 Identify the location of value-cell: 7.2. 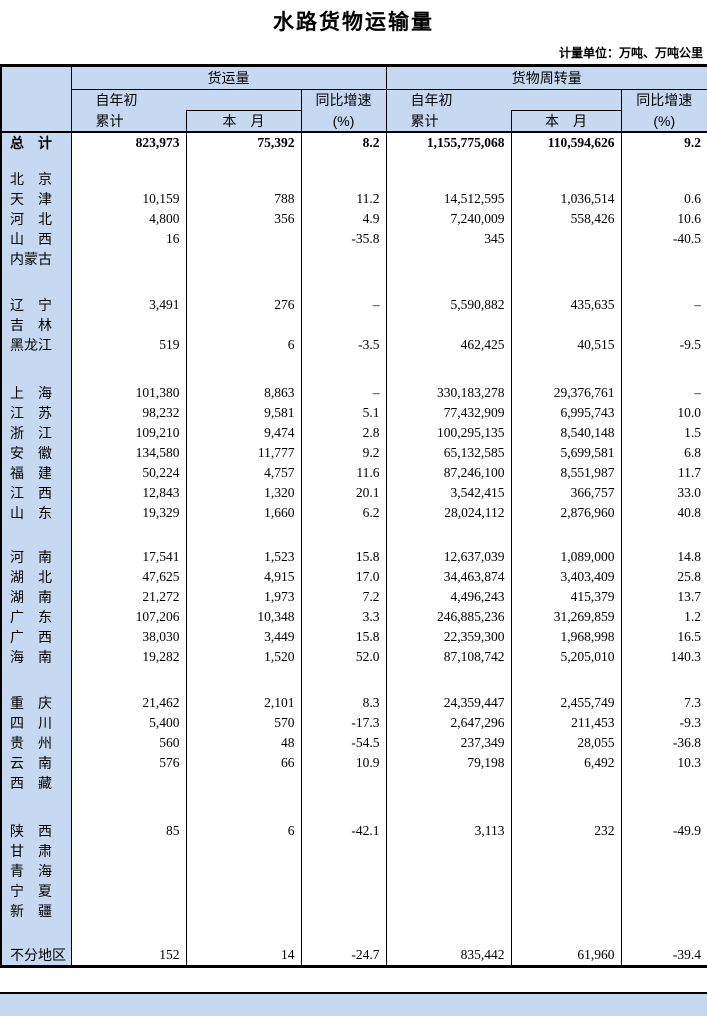
(344, 597).